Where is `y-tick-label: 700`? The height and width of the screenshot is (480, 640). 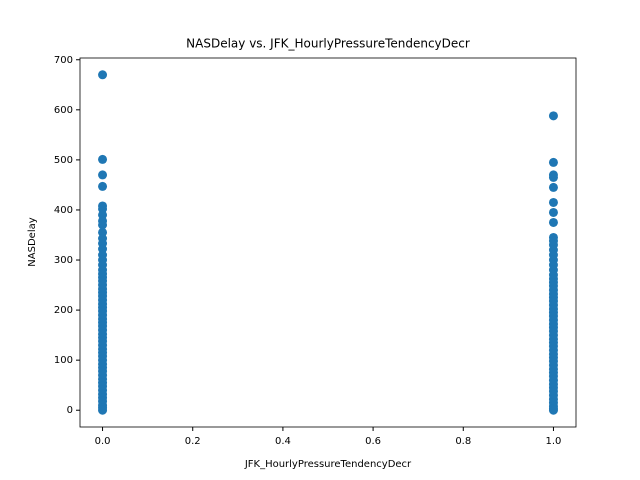
y-tick-label: 700 is located at coordinates (63, 60).